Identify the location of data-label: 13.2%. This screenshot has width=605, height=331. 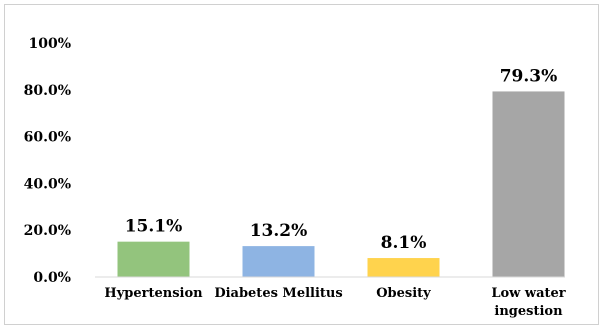
(279, 231).